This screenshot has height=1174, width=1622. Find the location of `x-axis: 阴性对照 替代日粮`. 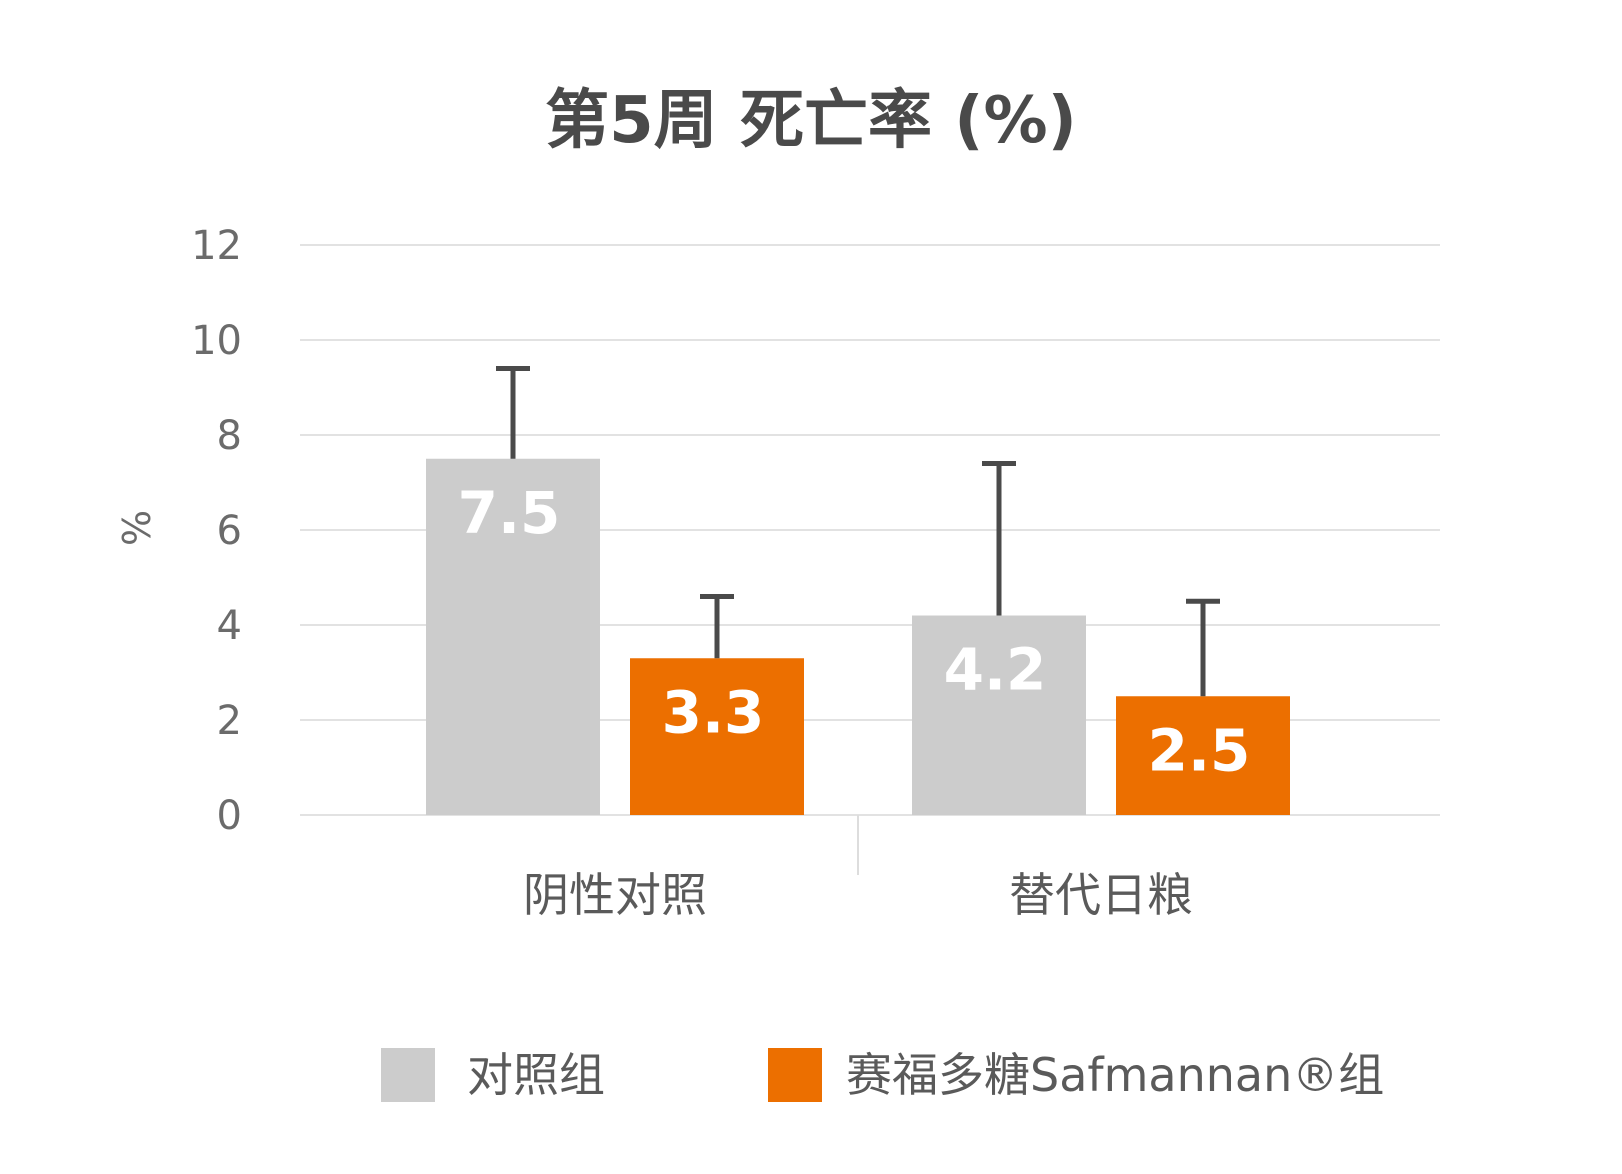

x-axis: 阴性对照 替代日粮 is located at coordinates (858, 868).